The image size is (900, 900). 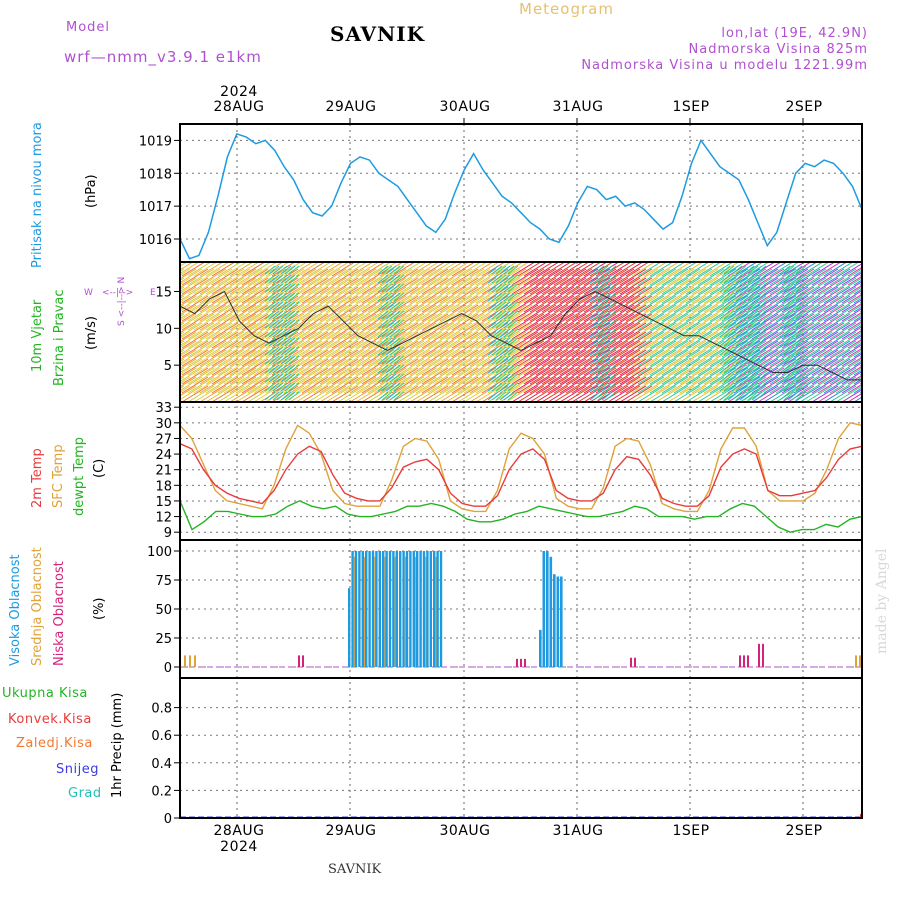 I want to click on wind-speed-line, so click(x=521, y=335).